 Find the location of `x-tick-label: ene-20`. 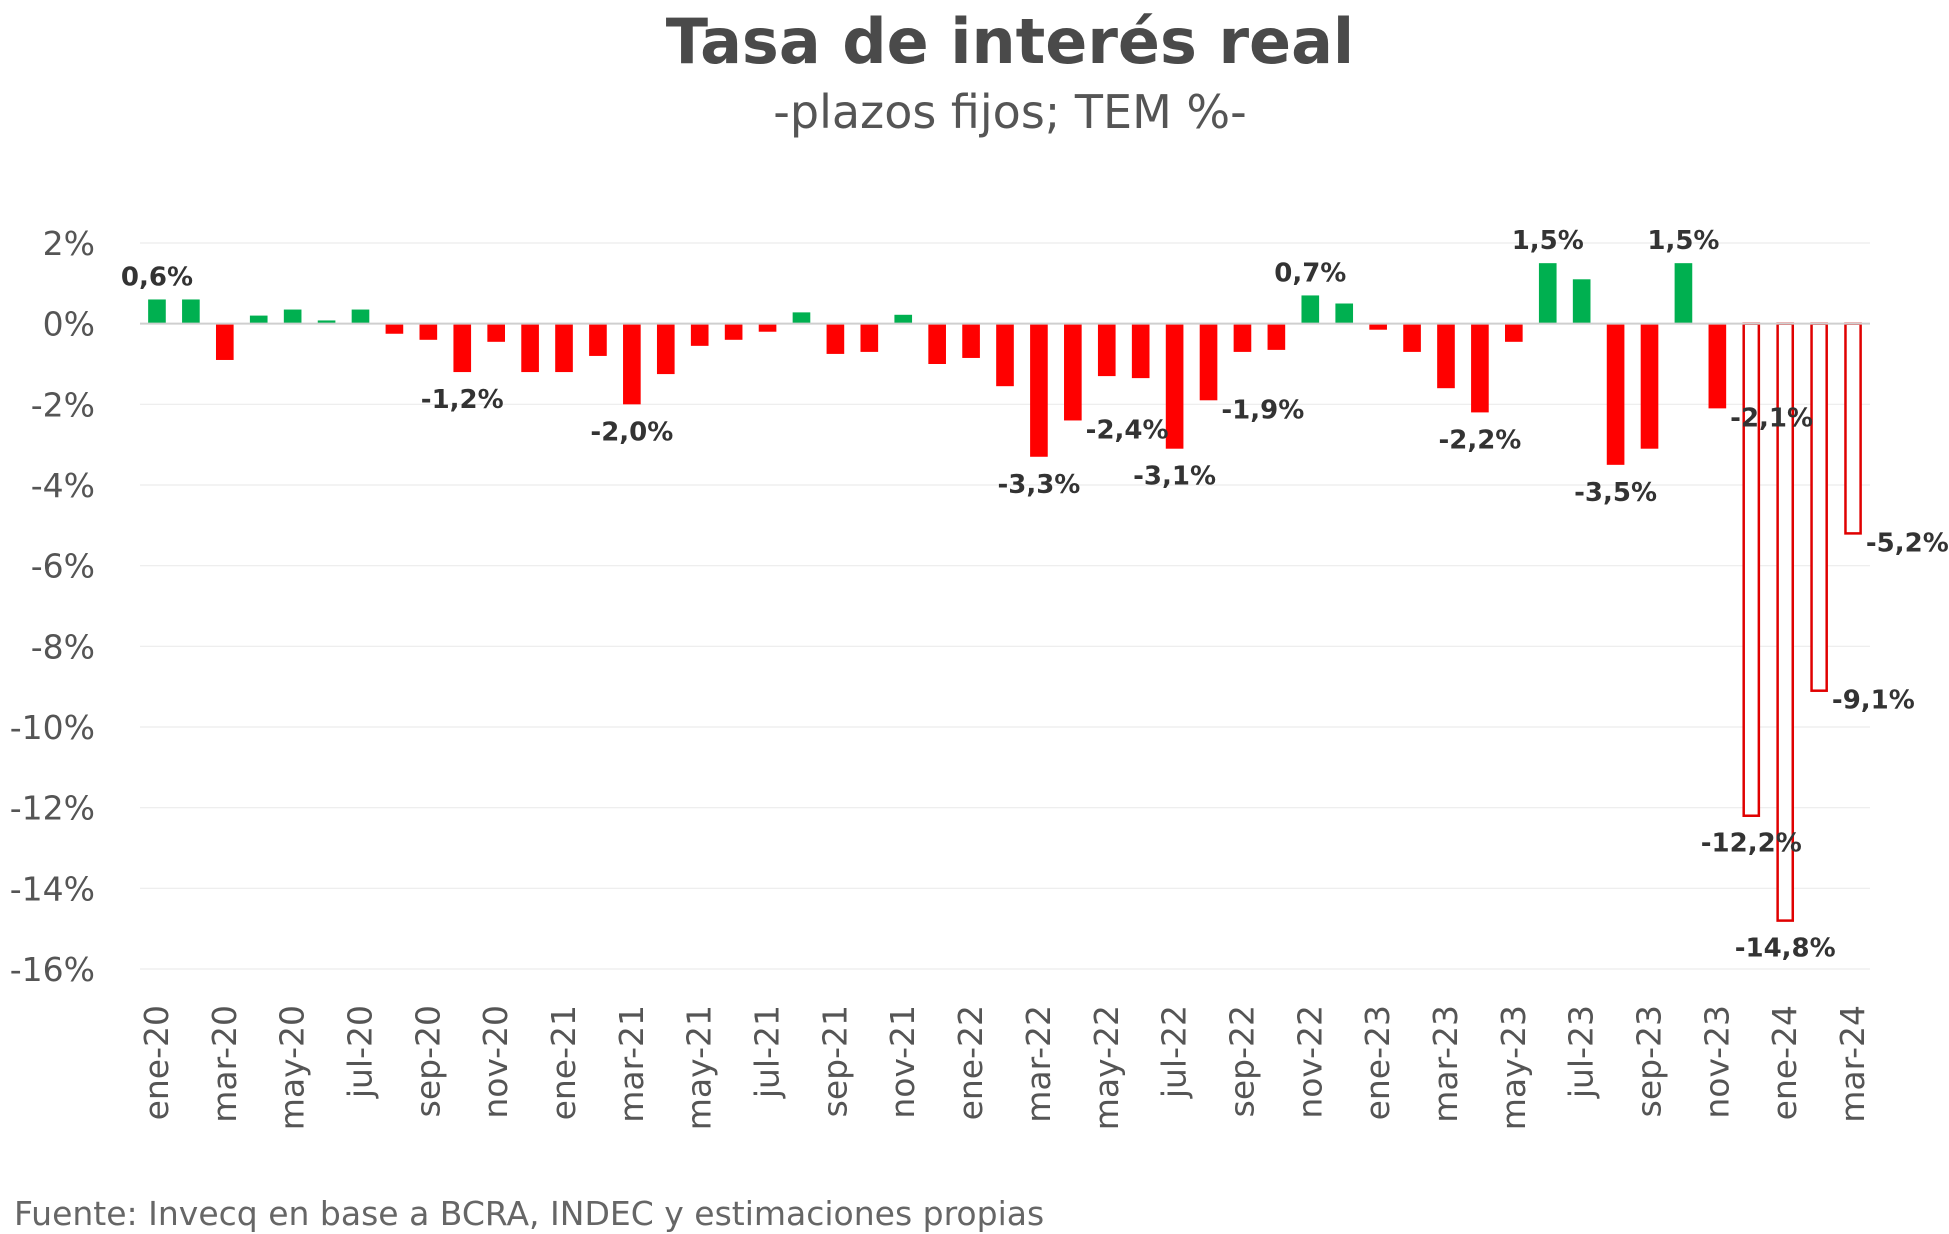

x-tick-label: ene-20 is located at coordinates (156, 1062).